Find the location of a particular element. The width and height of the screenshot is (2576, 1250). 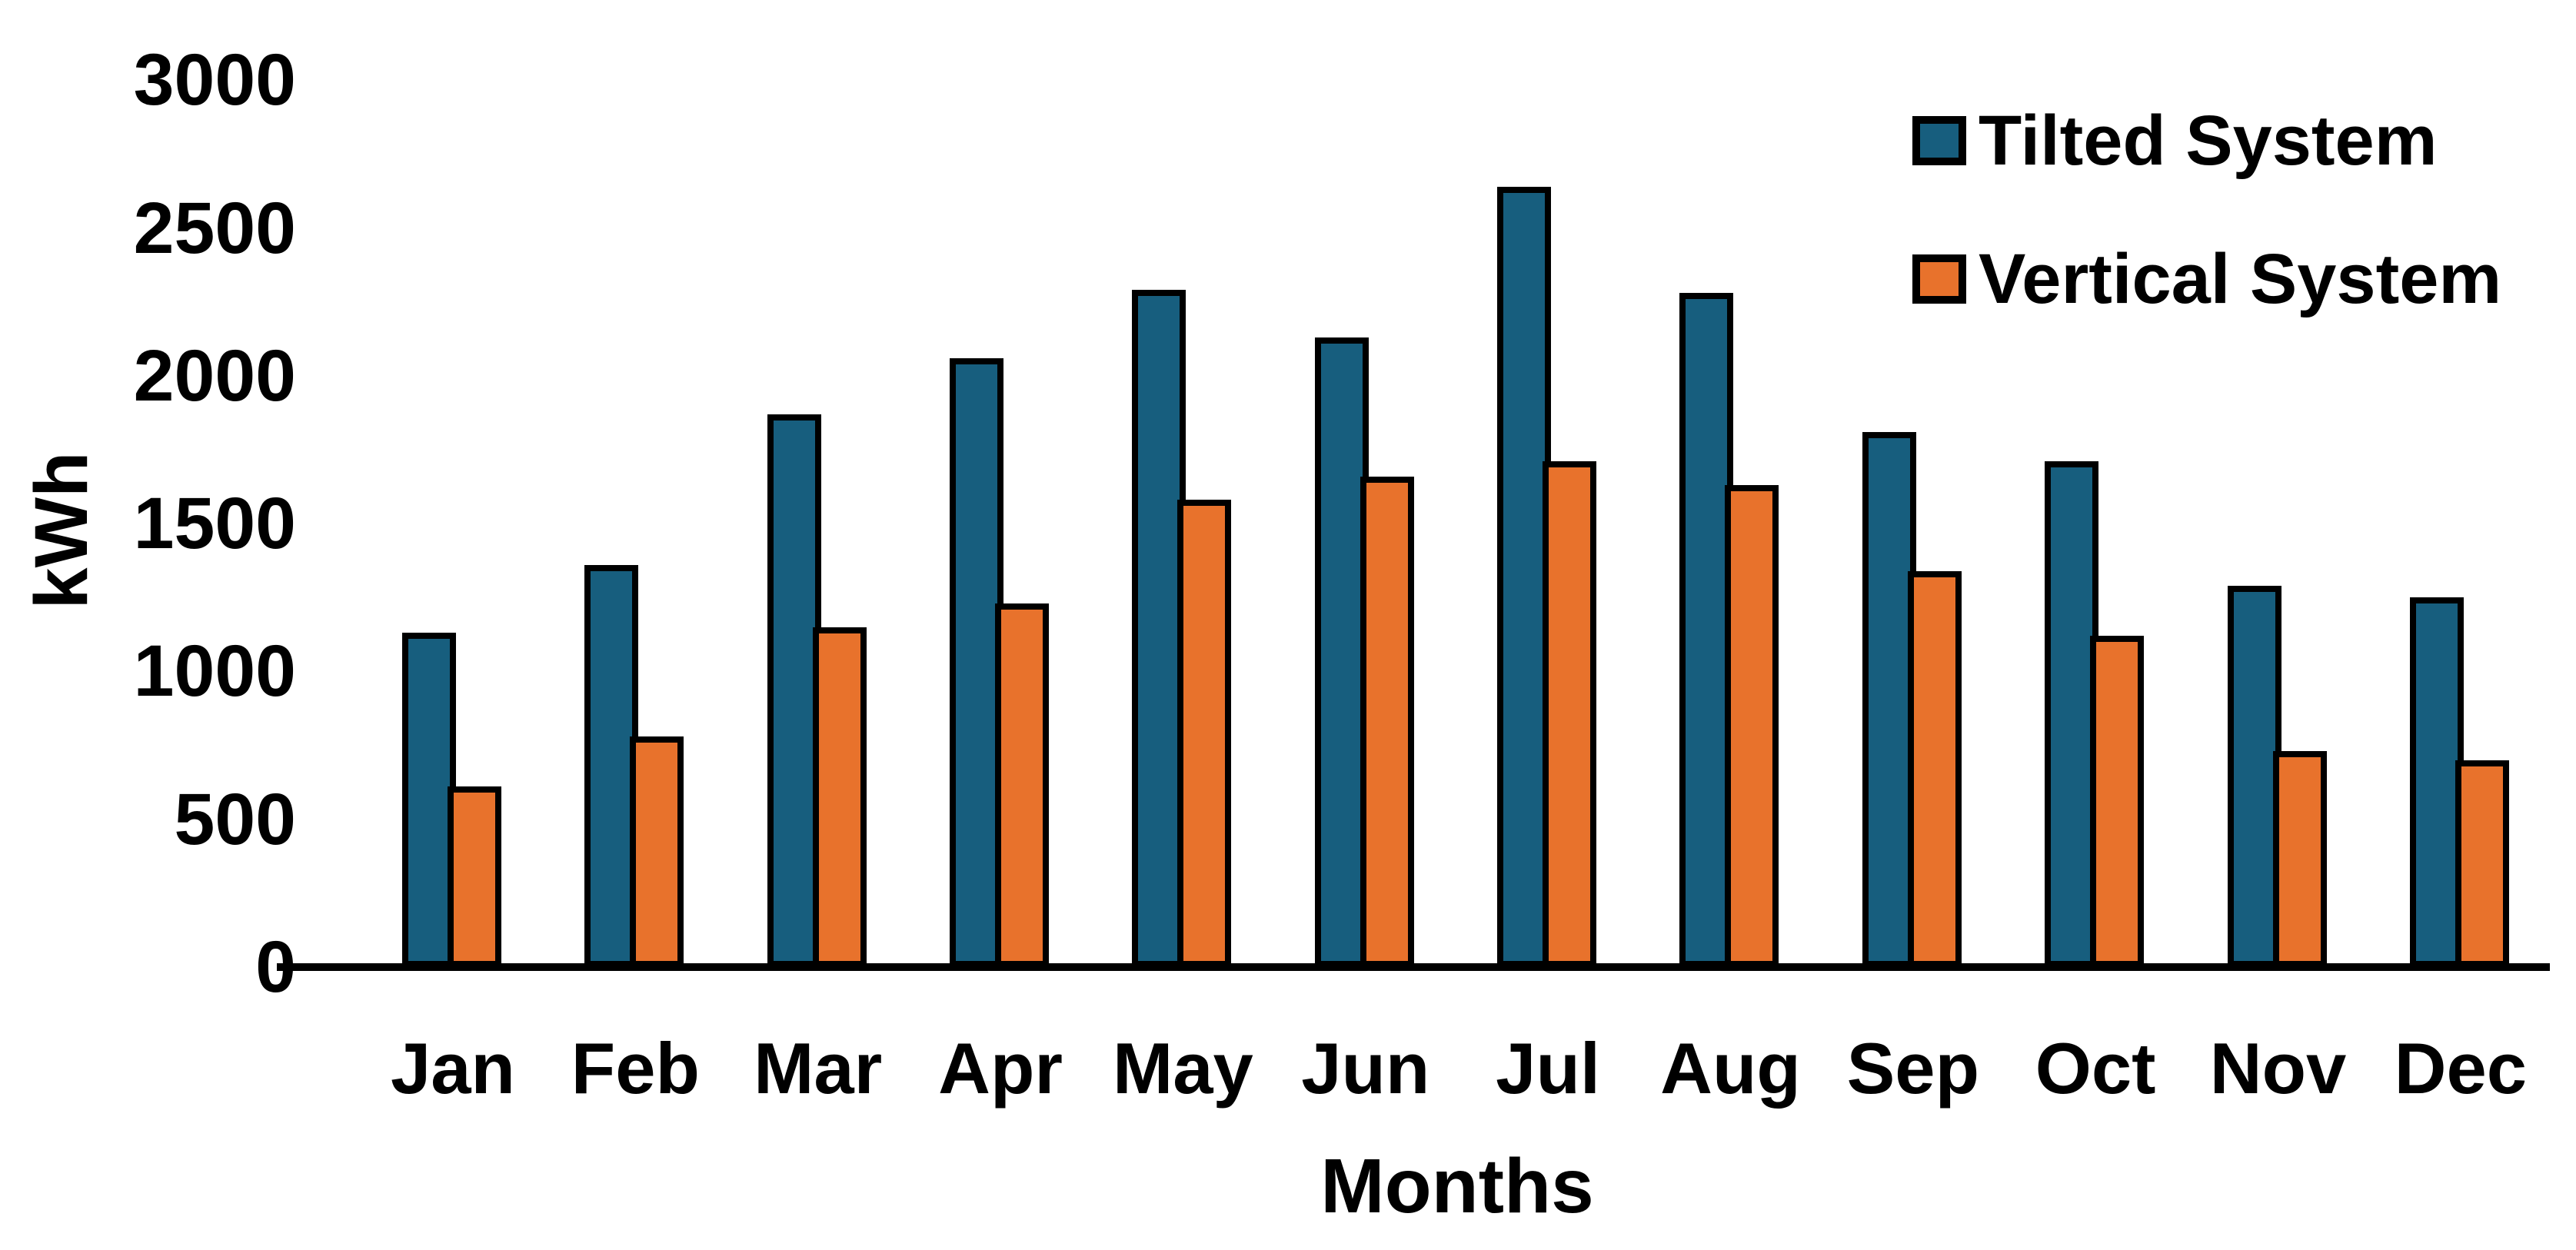

bar-vertical-system-jan is located at coordinates (474, 876).